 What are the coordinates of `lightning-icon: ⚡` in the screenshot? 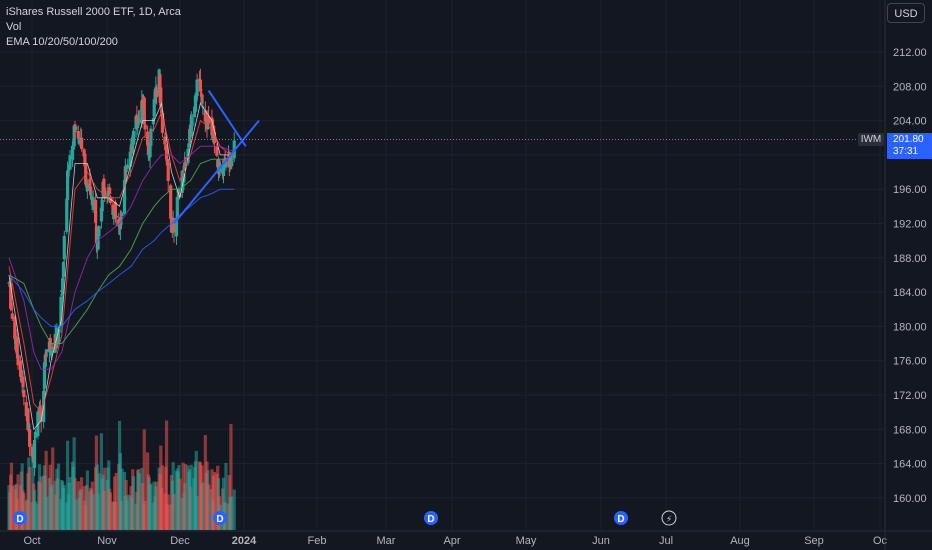 It's located at (669, 520).